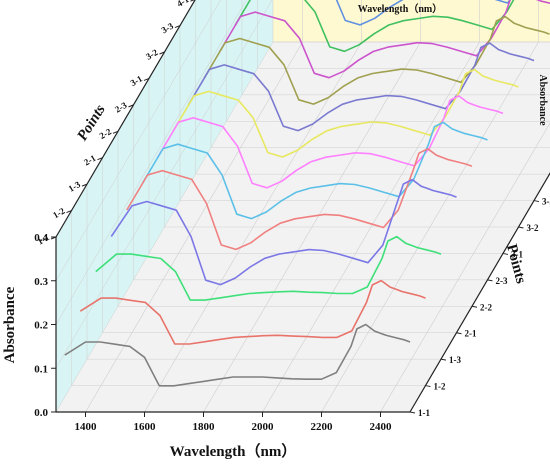 The image size is (550, 467). I want to click on z-tick-label-right: 2-2, so click(486, 307).